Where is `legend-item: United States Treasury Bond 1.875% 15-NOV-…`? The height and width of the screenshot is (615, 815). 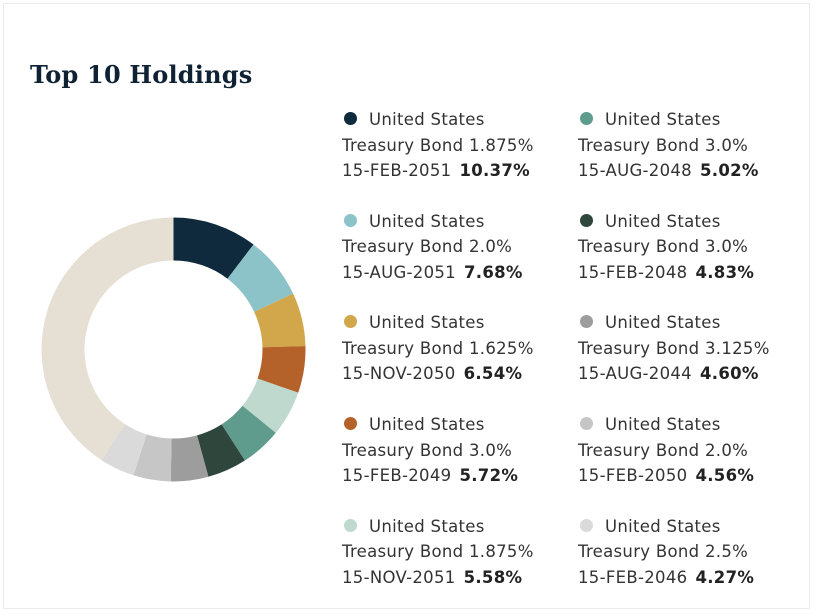 legend-item: United States Treasury Bond 1.875% 15-NOV-… is located at coordinates (460, 564).